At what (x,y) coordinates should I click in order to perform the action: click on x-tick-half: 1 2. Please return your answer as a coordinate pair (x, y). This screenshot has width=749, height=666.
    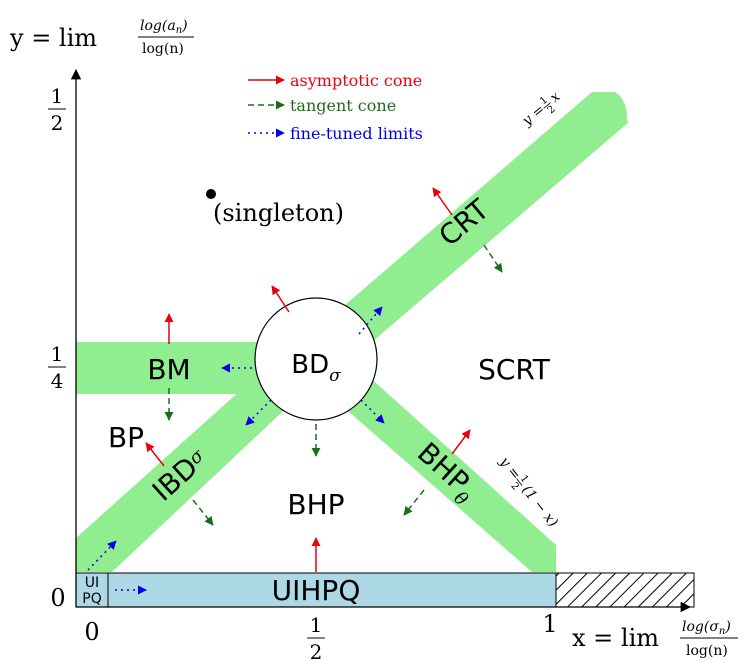
    Looking at the image, I should click on (316, 638).